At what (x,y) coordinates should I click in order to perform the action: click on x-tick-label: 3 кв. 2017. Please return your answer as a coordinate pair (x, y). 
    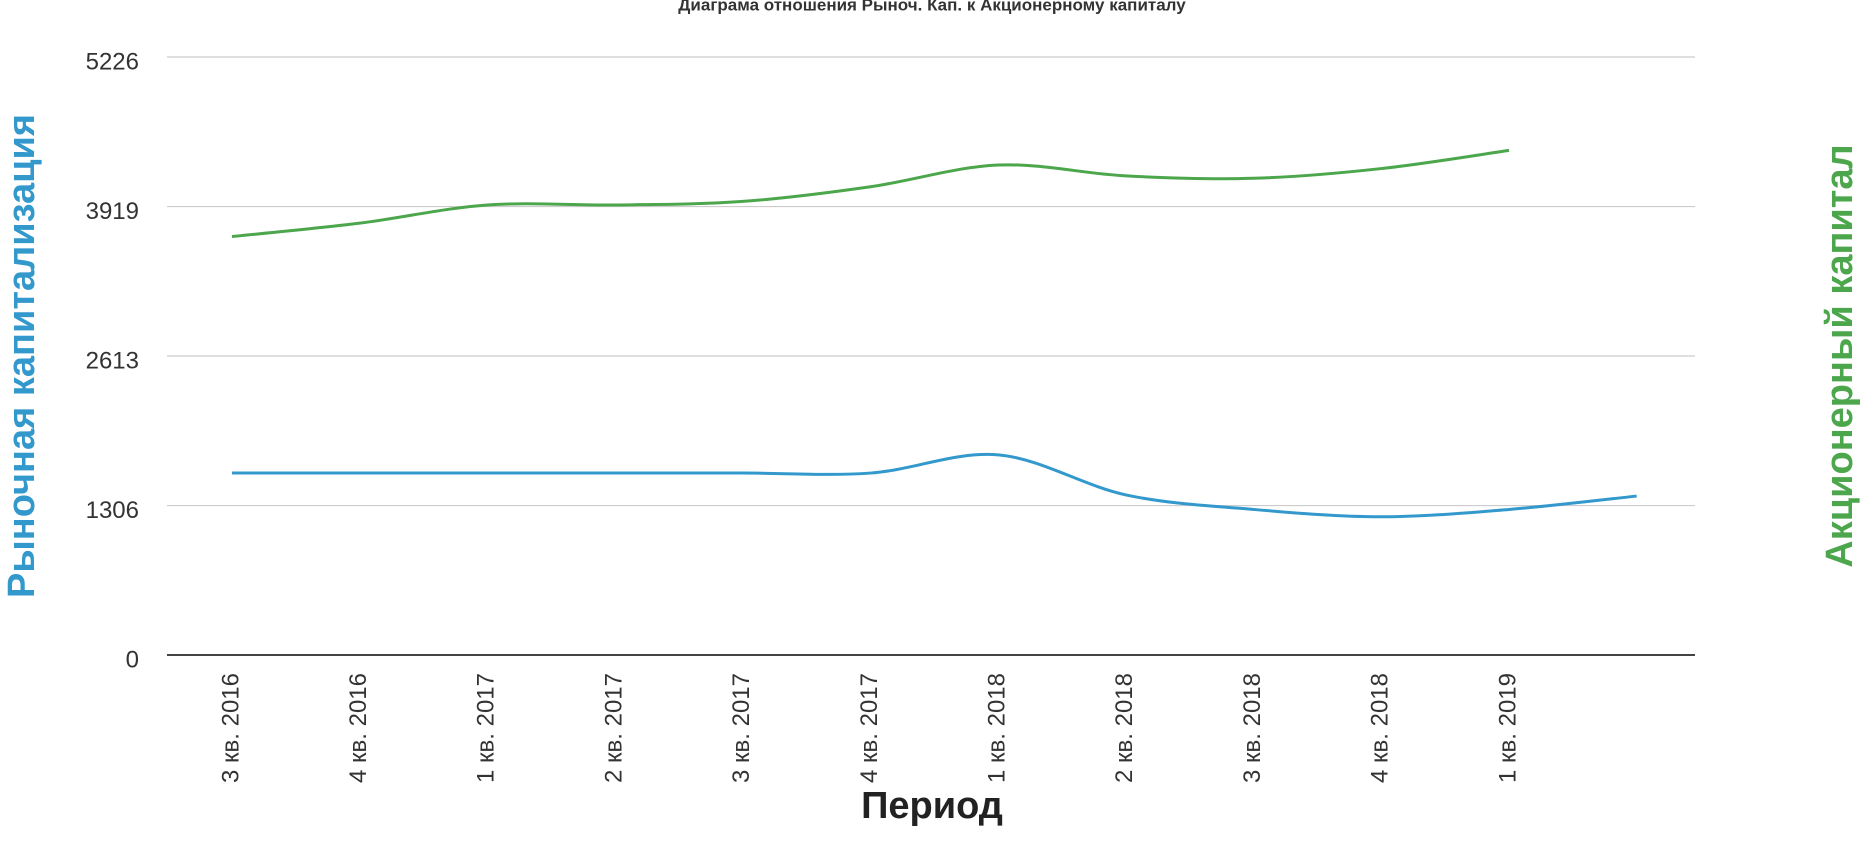
    Looking at the image, I should click on (741, 728).